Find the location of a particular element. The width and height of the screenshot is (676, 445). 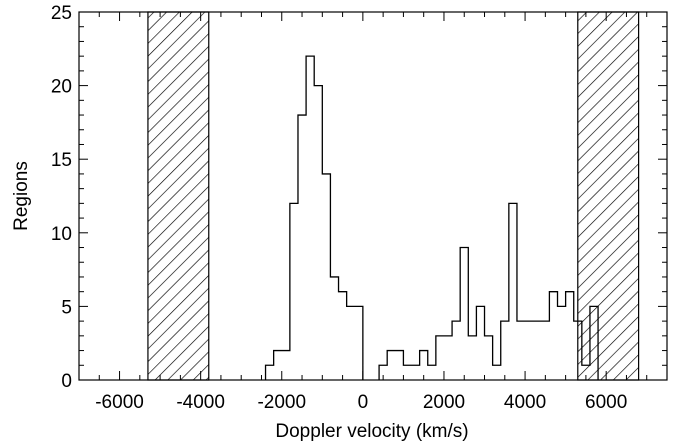

y-axis-title: Regions is located at coordinates (21, 196).